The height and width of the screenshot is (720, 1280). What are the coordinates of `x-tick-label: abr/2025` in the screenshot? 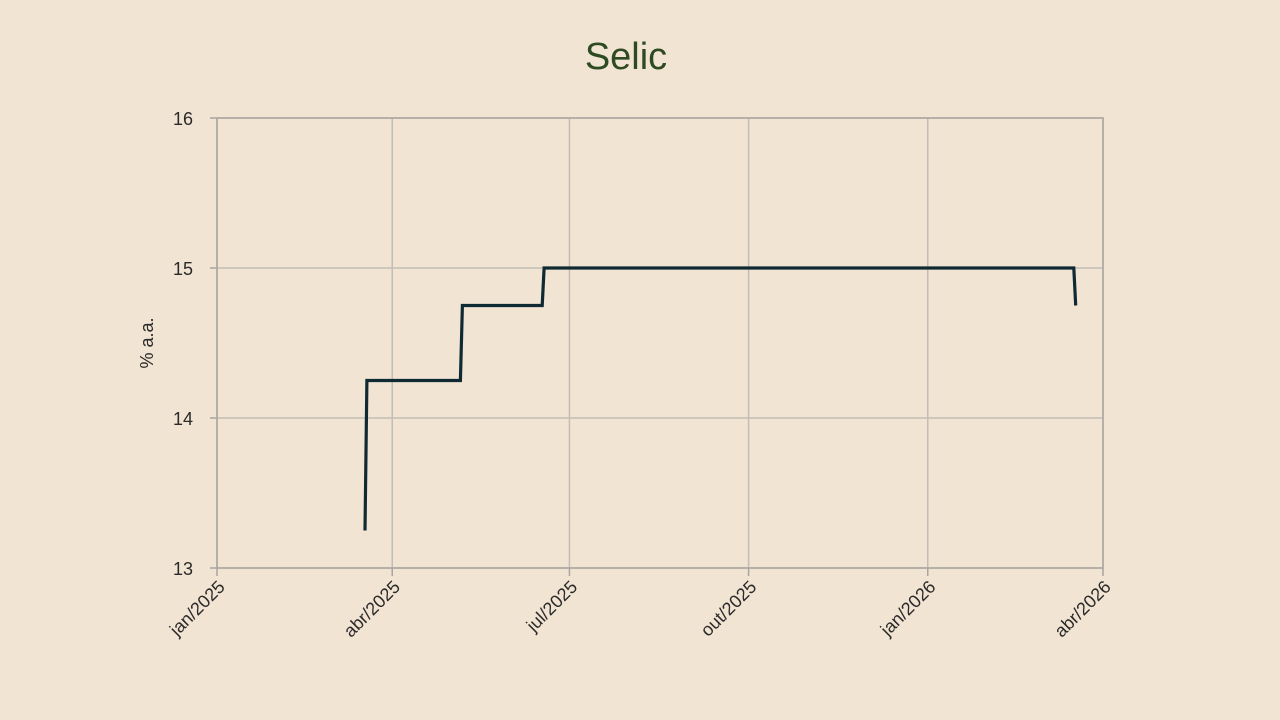 It's located at (372, 609).